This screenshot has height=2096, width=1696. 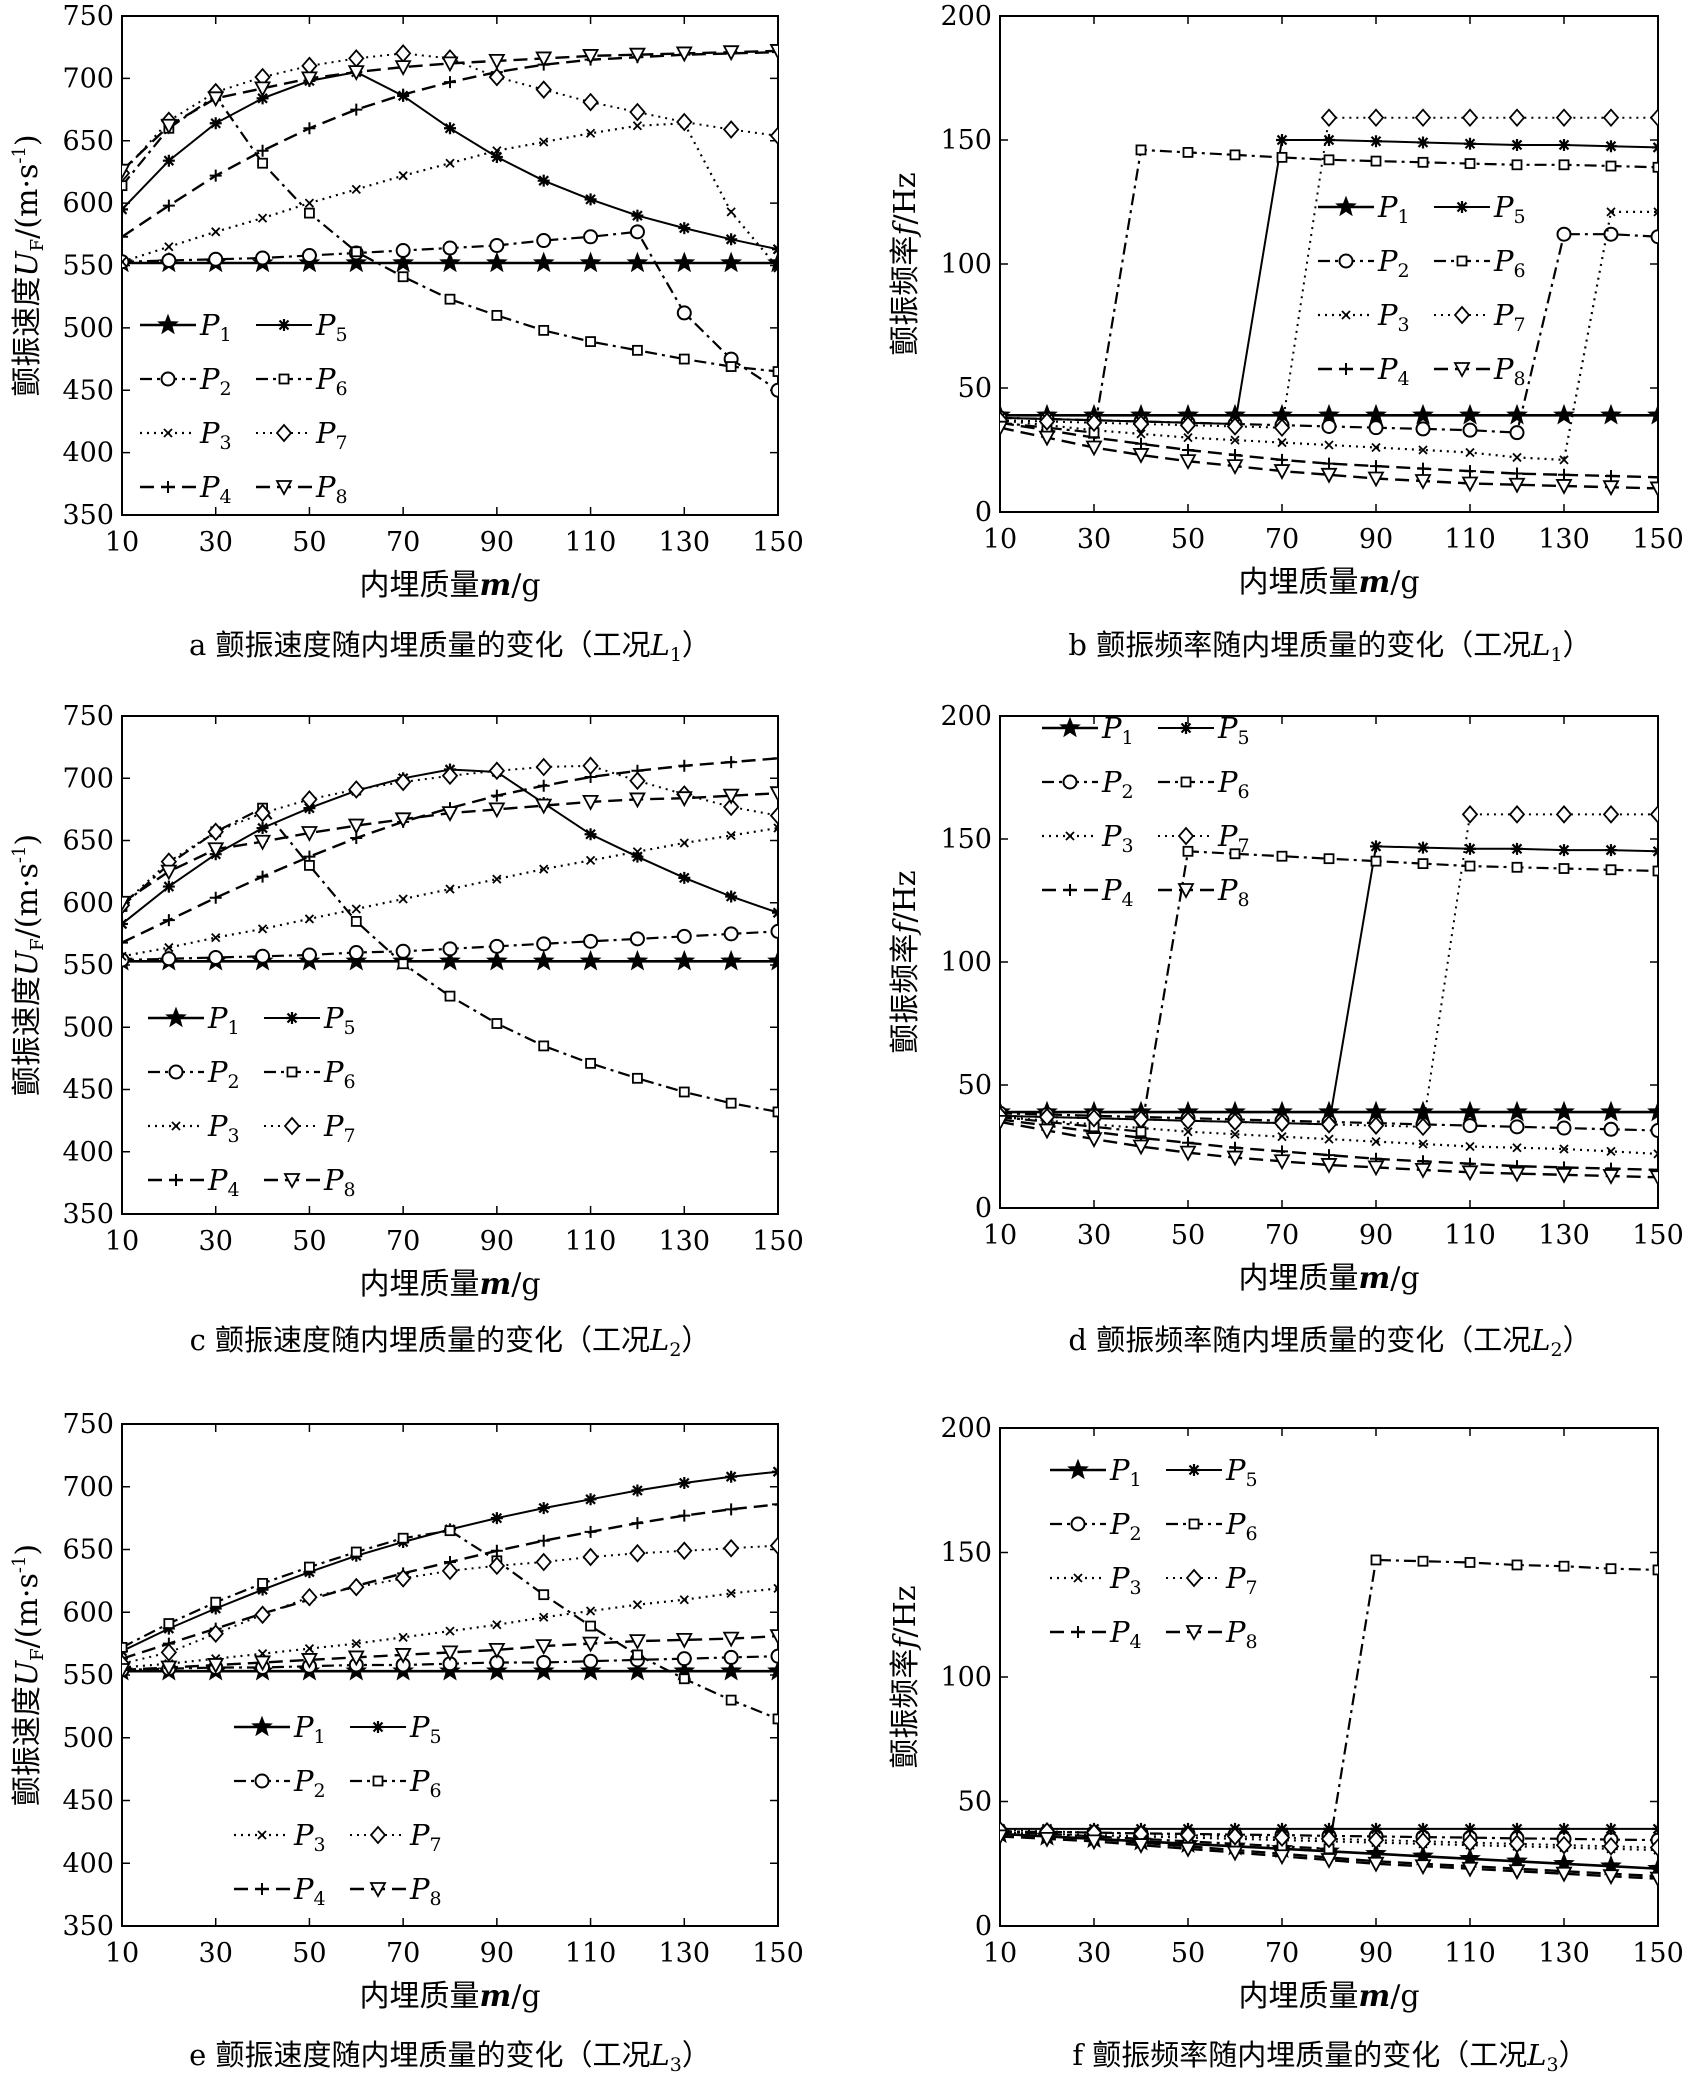 I want to click on legend-label: P8, so click(x=339, y=1182).